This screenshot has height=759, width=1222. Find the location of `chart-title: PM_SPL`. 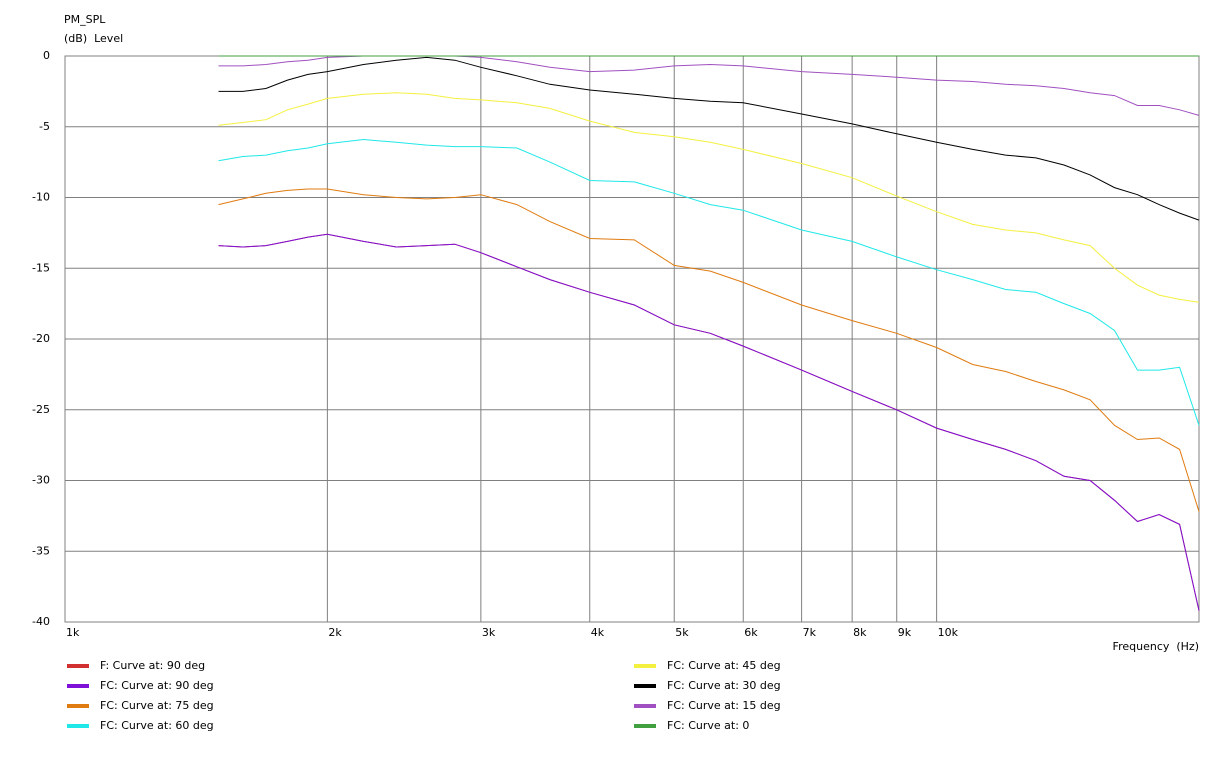

chart-title: PM_SPL is located at coordinates (85, 19).